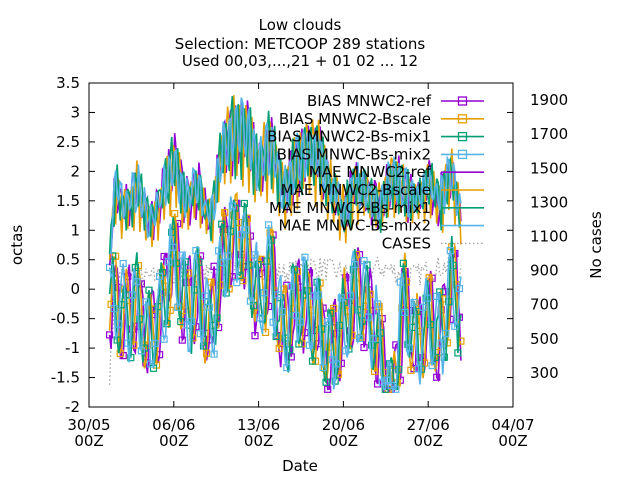 Image resolution: width=640 pixels, height=480 pixels. Describe the element at coordinates (88, 425) in the screenshot. I see `x-tick-label: 30/05` at that location.